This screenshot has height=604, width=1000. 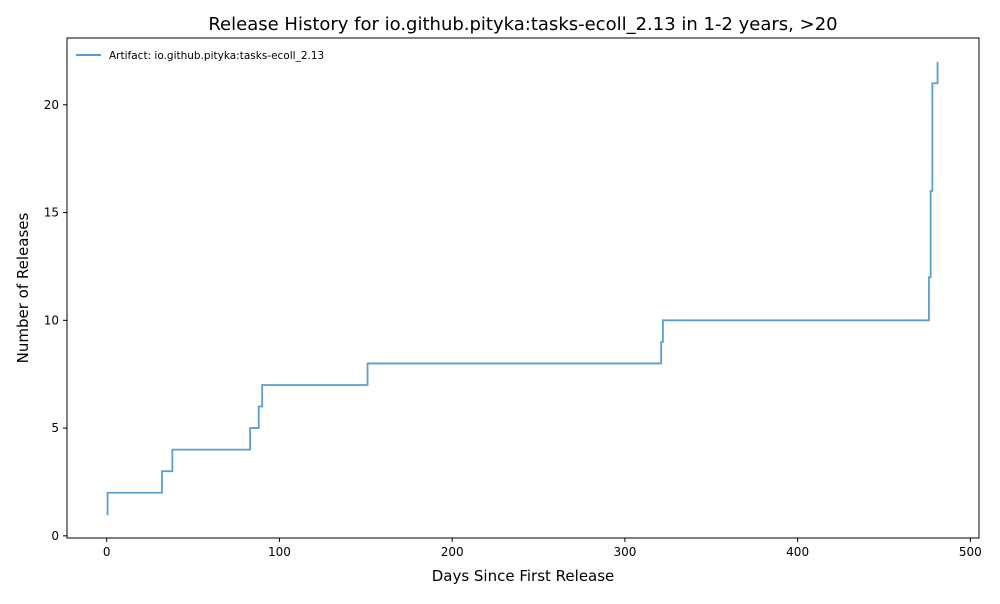 What do you see at coordinates (51, 320) in the screenshot?
I see `y-tick-label: 10` at bounding box center [51, 320].